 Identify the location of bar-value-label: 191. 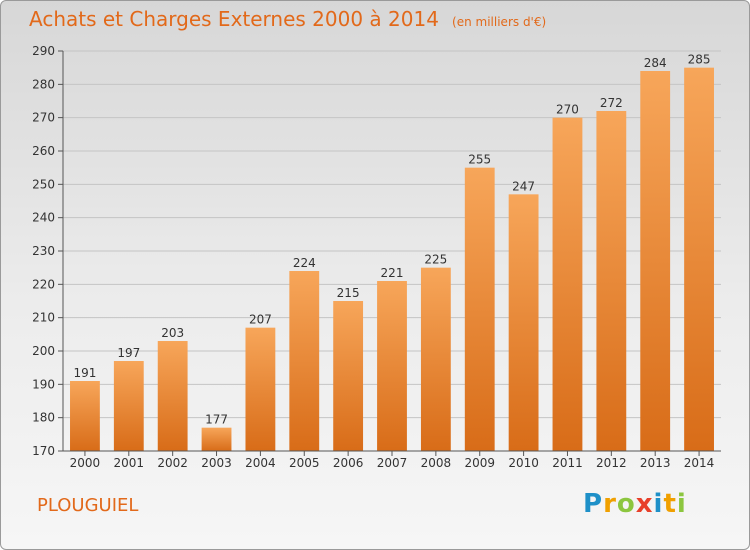
(84, 373).